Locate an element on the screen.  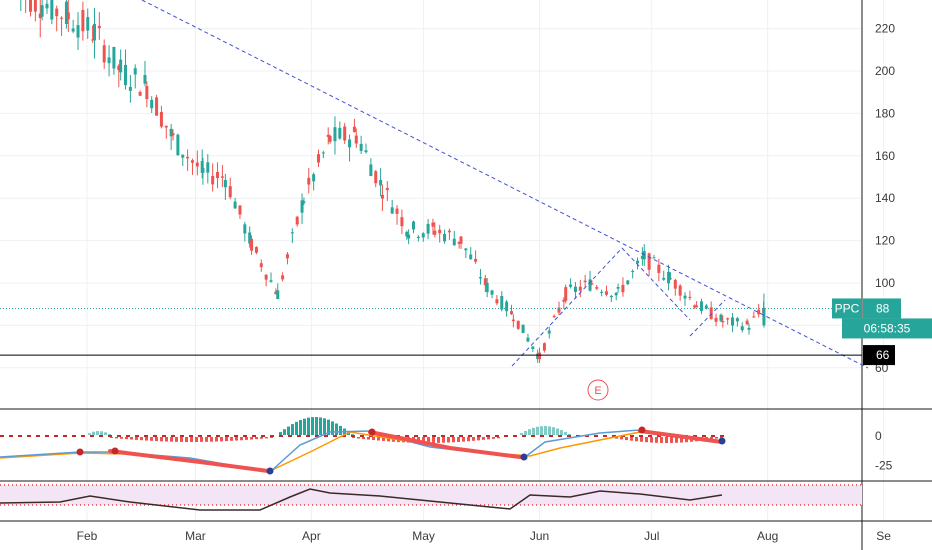
oscillator is located at coordinates (363, 446).